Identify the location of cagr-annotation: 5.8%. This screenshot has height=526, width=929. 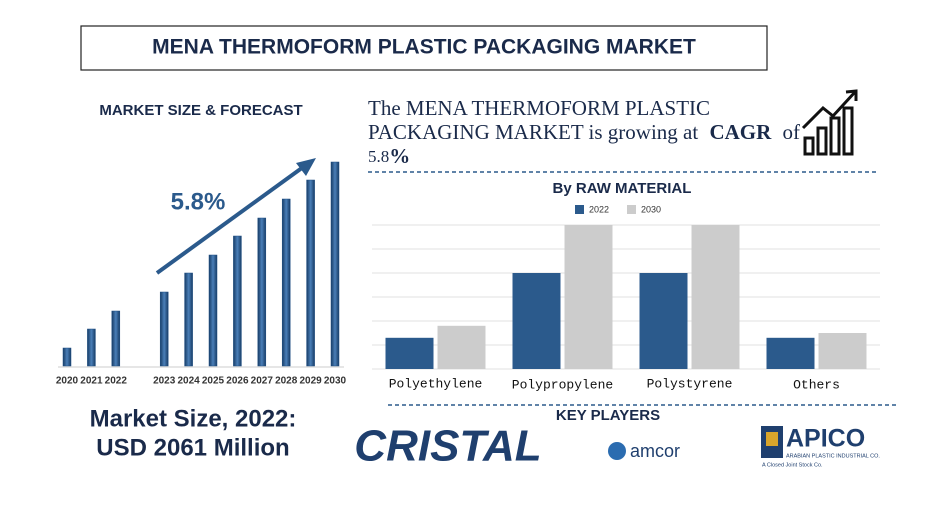
(198, 201).